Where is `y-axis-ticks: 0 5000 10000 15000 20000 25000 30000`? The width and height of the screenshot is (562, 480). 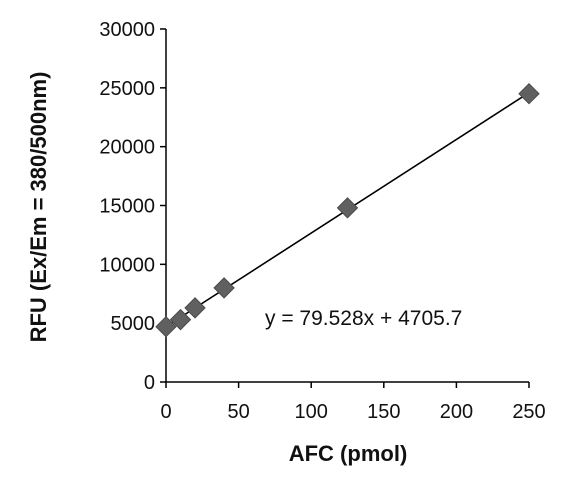 y-axis-ticks: 0 5000 10000 15000 20000 25000 30000 is located at coordinates (132, 206).